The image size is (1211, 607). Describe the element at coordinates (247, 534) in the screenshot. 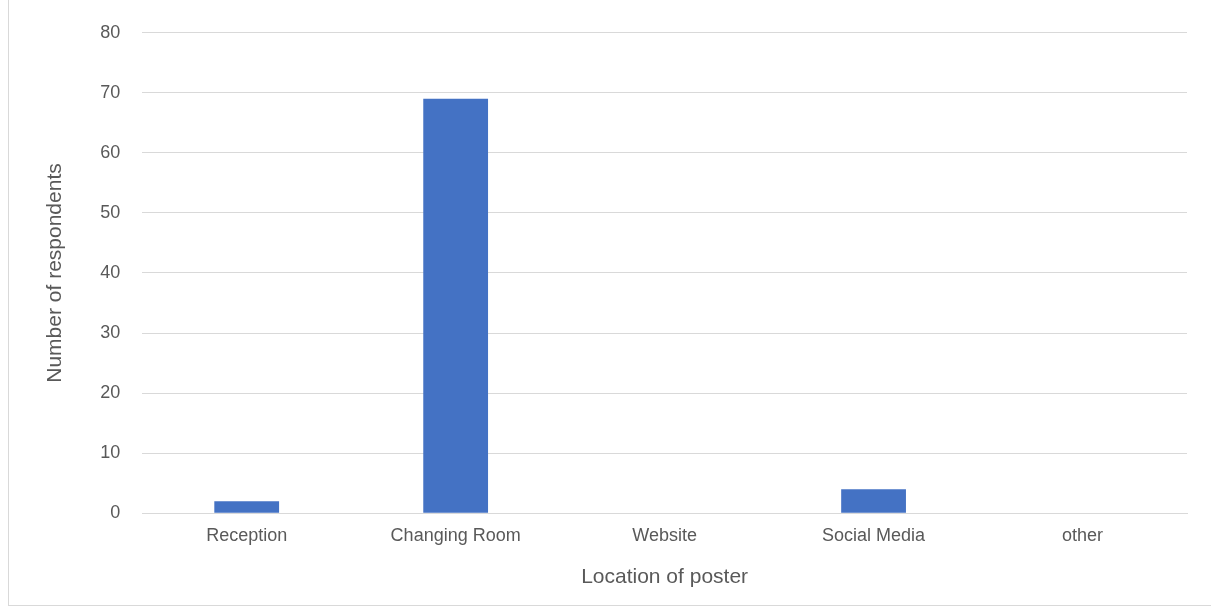

I see `x-tick-label: Reception` at that location.